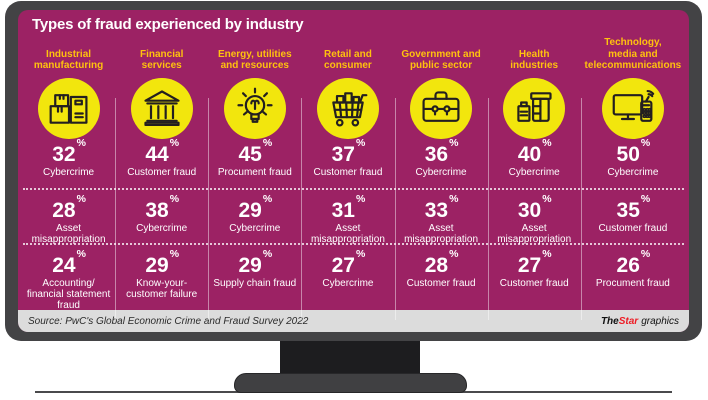 The width and height of the screenshot is (708, 400). Describe the element at coordinates (353, 244) in the screenshot. I see `row-divider-dotted` at that location.